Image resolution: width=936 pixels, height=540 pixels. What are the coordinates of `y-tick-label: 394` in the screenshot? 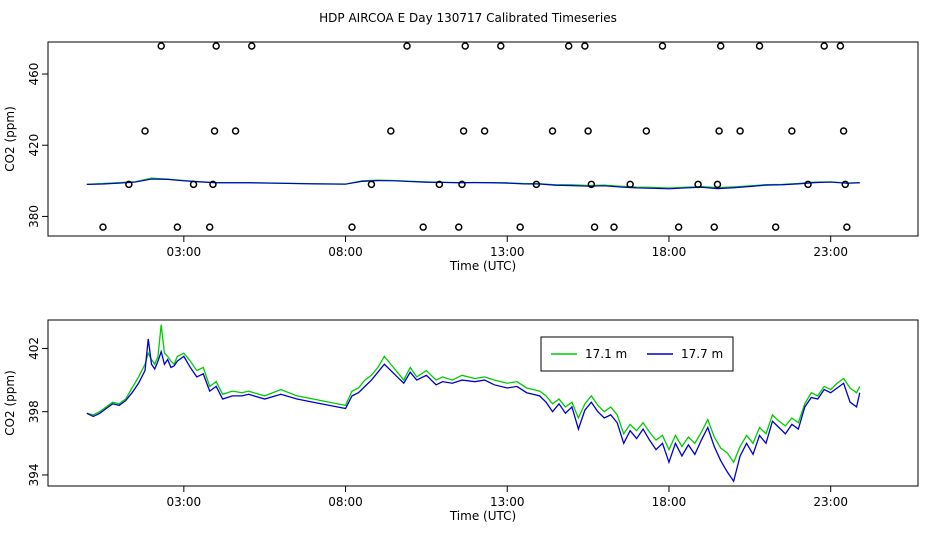 It's located at (34, 474).